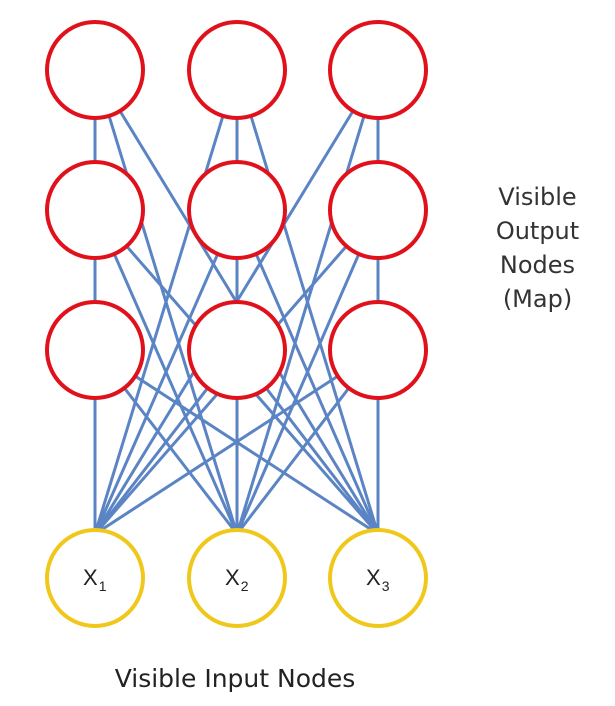 The height and width of the screenshot is (706, 615). I want to click on input-node-3: X3, so click(378, 578).